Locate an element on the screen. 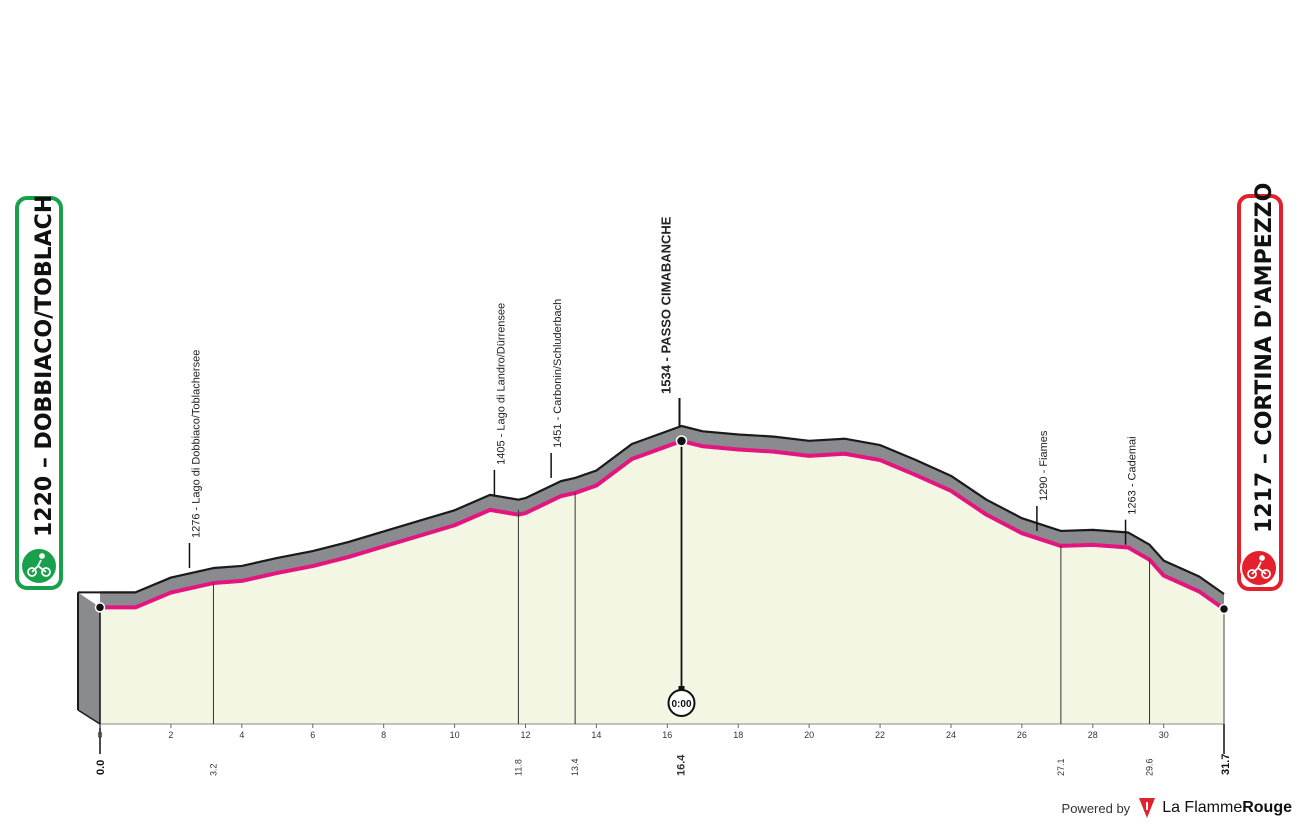 The image size is (1300, 825). x-tick-label: 0 is located at coordinates (99, 735).